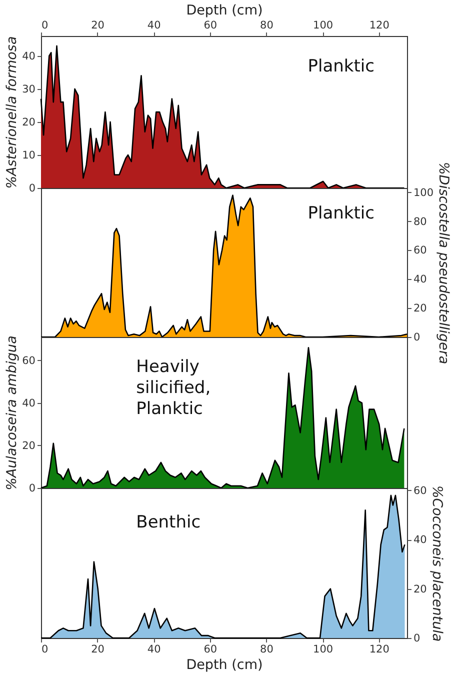  What do you see at coordinates (12, 413) in the screenshot?
I see `y-axis-title: %Aulacoseira ambigua` at bounding box center [12, 413].